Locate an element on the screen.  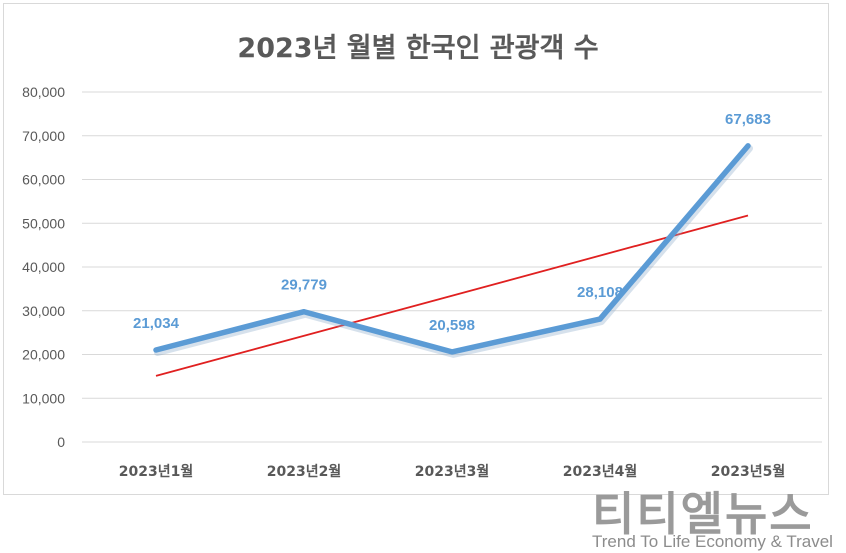
x-tick-label: 2023년3월 is located at coordinates (452, 471).